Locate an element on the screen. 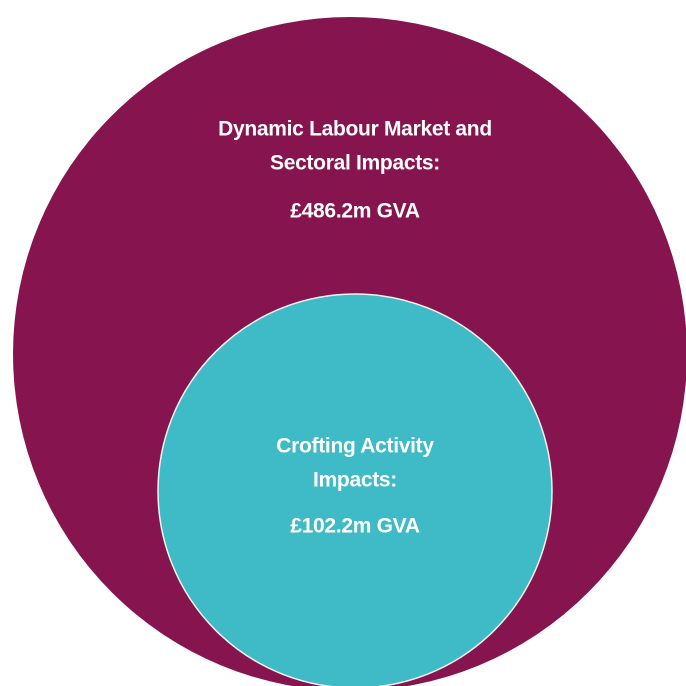 The height and width of the screenshot is (686, 686). outer-value: £486.2m GVA is located at coordinates (355, 211).